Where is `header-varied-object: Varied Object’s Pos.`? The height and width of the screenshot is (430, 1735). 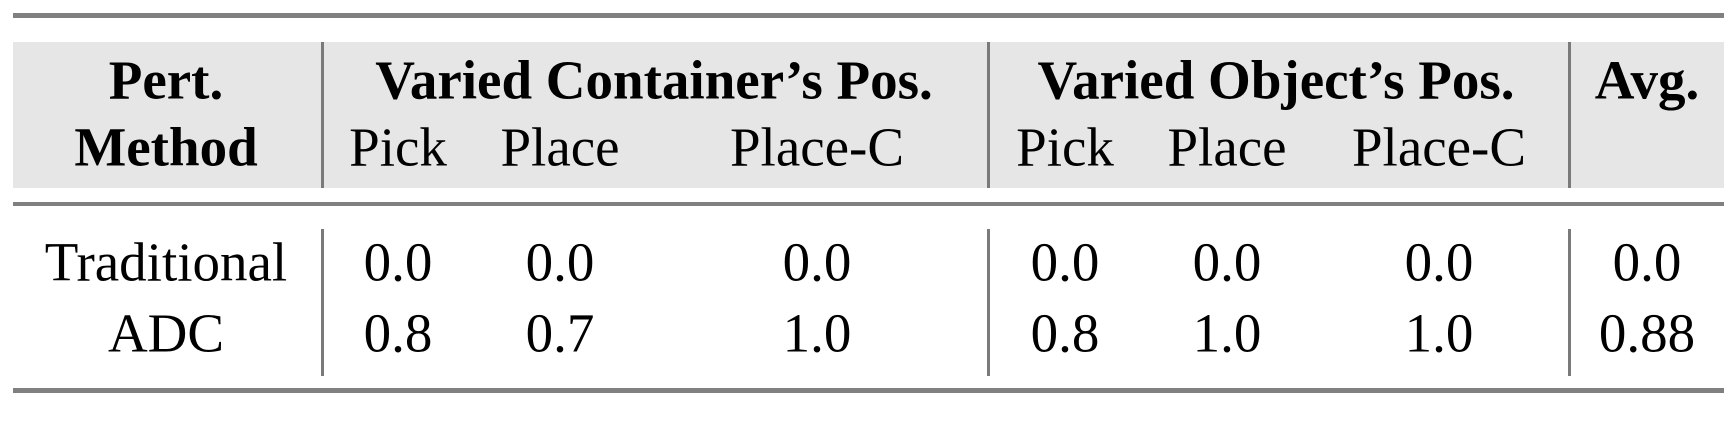
header-varied-object: Varied Object’s Pos. is located at coordinates (1276, 80).